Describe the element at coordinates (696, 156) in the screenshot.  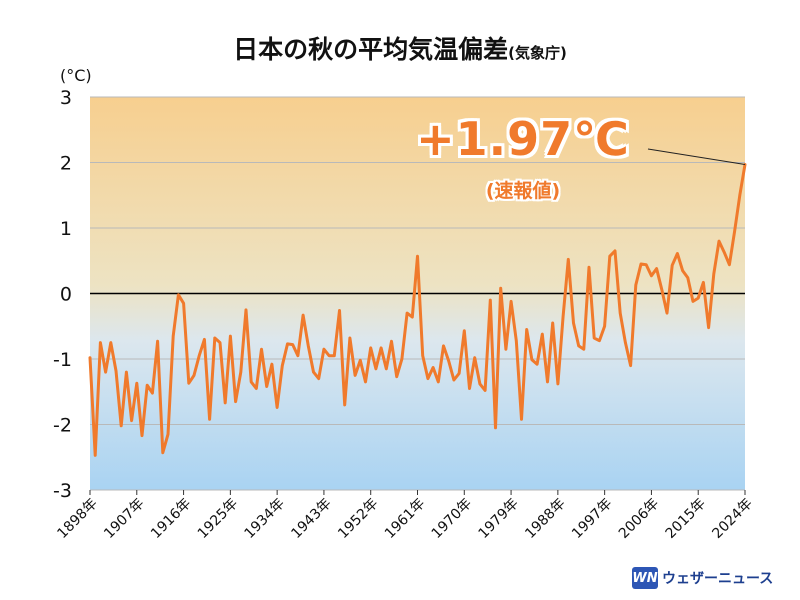
I see `callout-leader-line` at that location.